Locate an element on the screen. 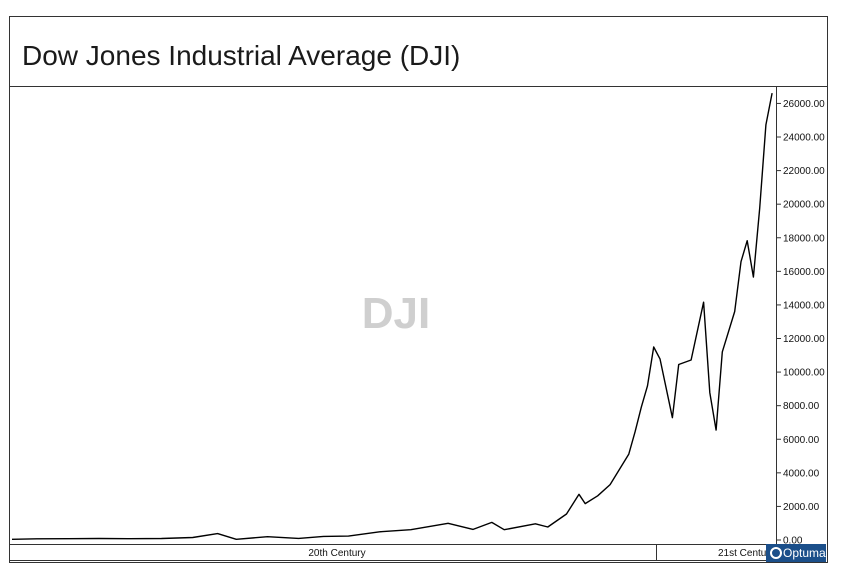 This screenshot has height=564, width=842. y-tick-label: 10000.00 is located at coordinates (804, 373).